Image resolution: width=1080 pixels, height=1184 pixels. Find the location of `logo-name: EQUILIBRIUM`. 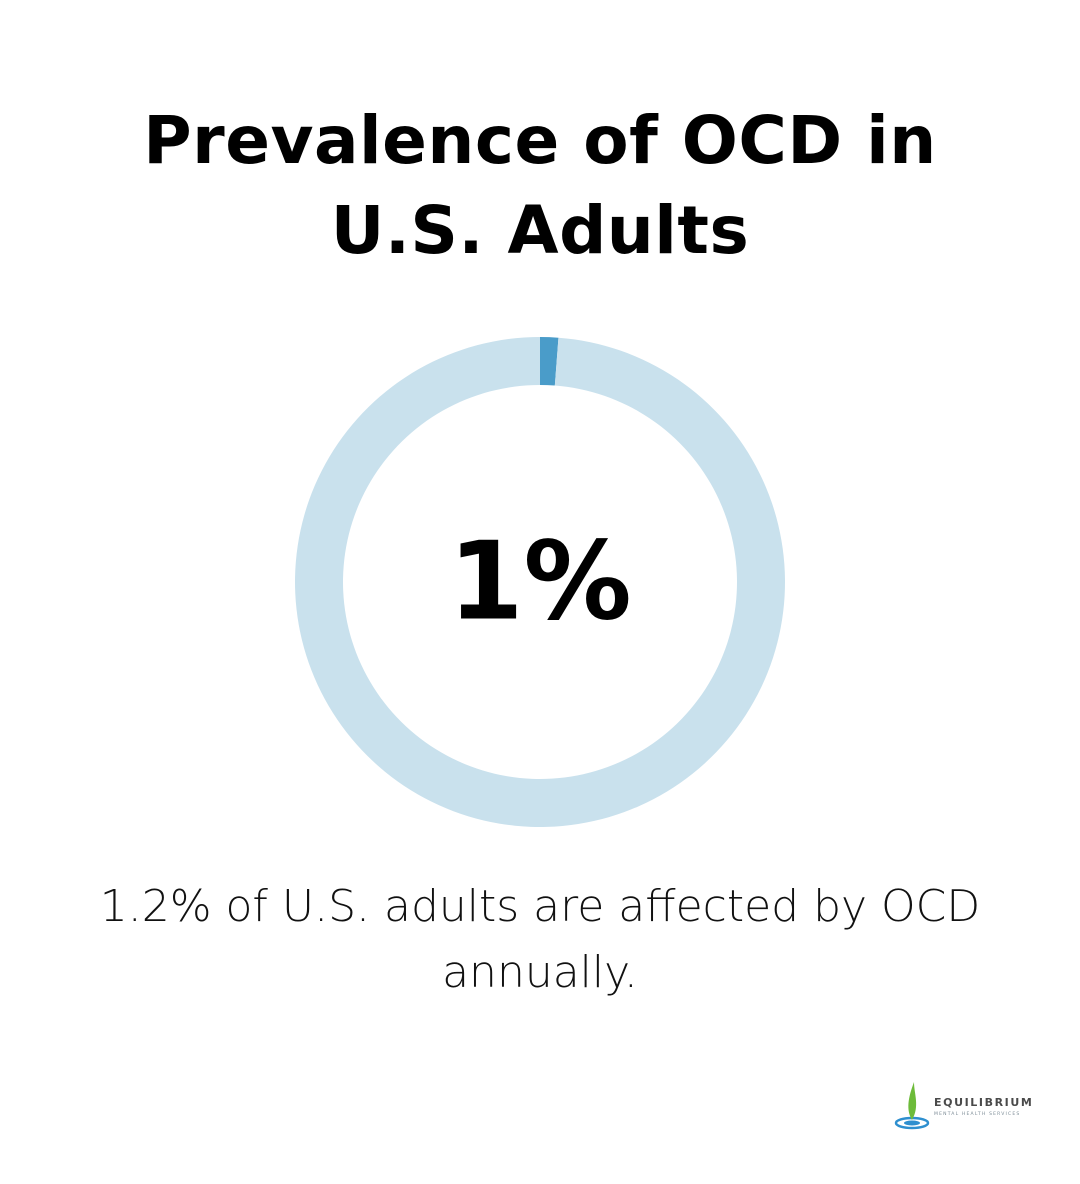

logo-name: EQUILIBRIUM is located at coordinates (984, 1102).